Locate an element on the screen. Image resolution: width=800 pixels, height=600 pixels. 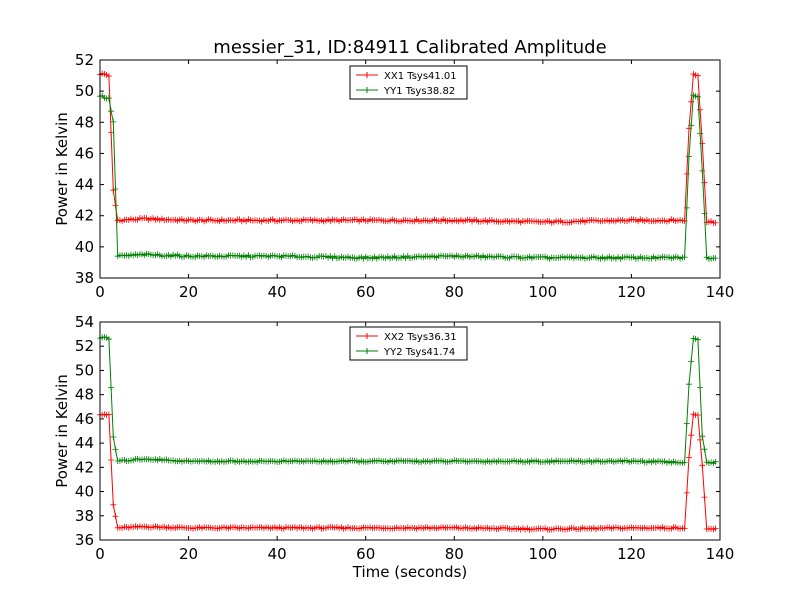
legend-label: YY1 Tsys38.82 is located at coordinates (419, 91).